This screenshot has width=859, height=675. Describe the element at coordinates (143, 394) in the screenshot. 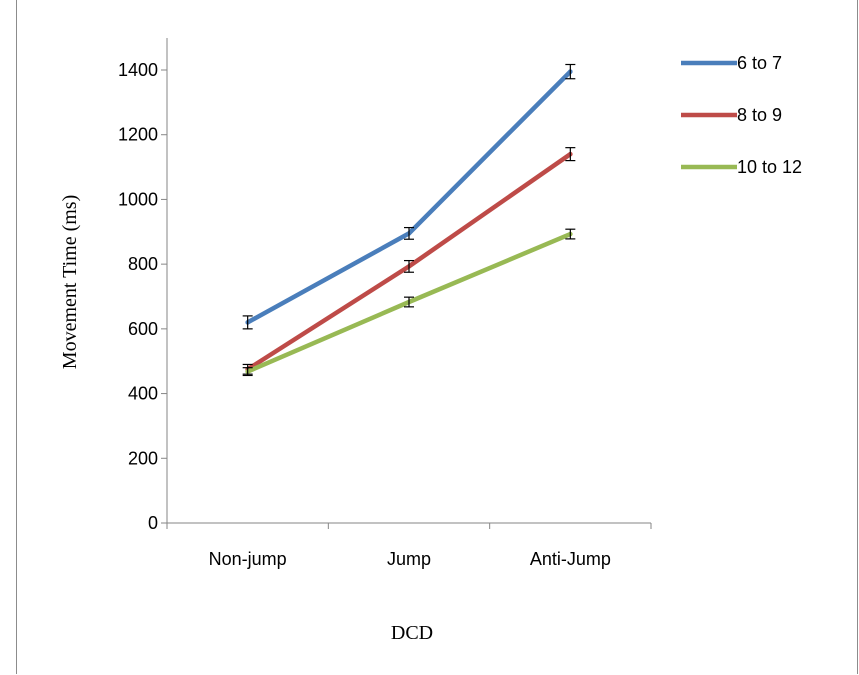

I see `y-tick-label: 400` at that location.